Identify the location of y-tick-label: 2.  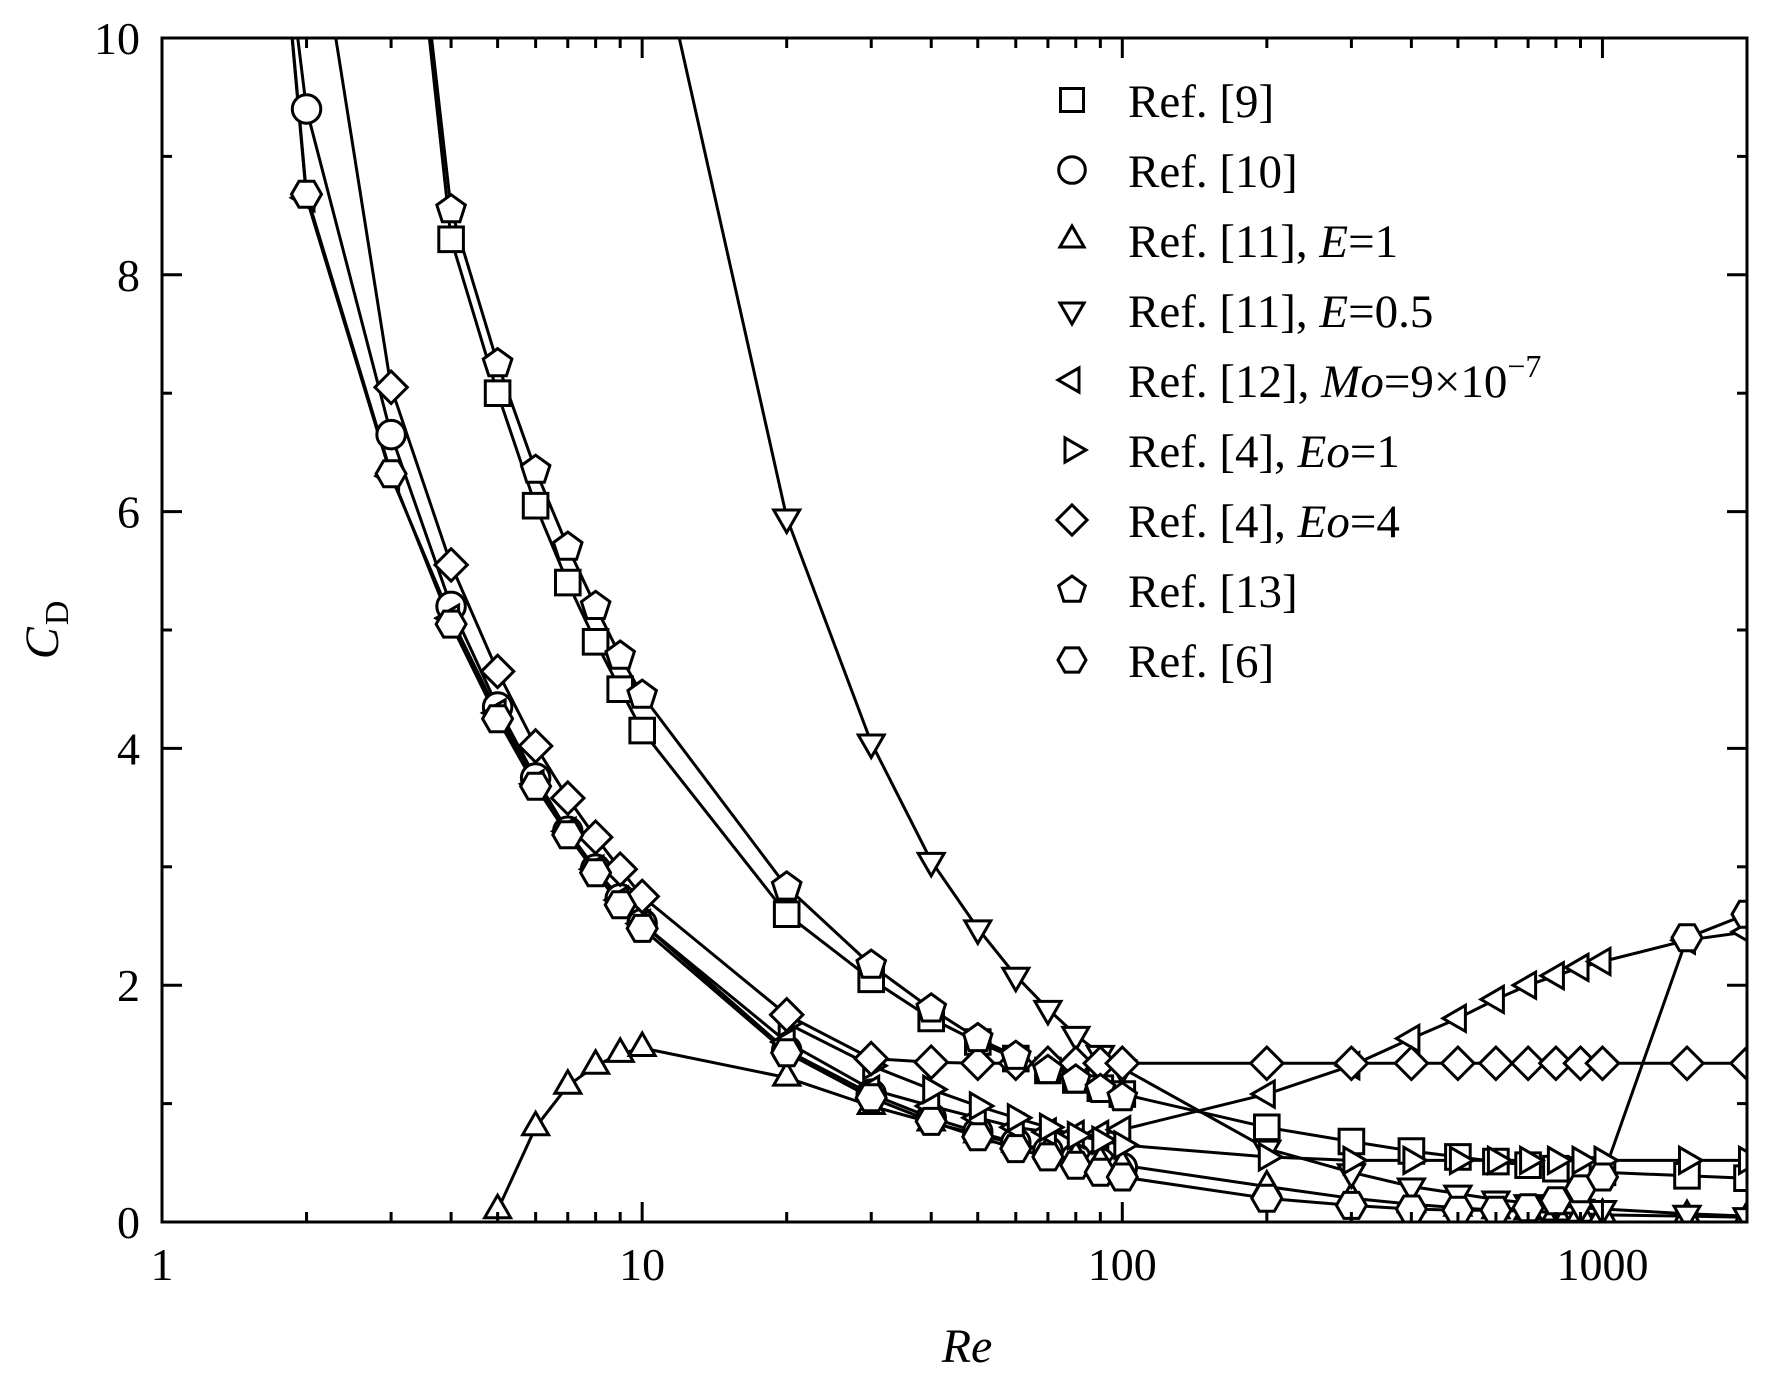
(128, 985).